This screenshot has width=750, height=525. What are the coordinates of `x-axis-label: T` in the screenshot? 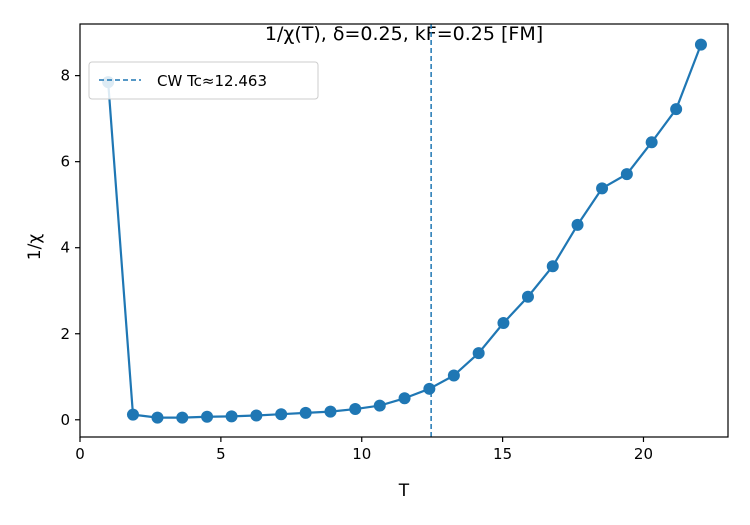 It's located at (404, 491).